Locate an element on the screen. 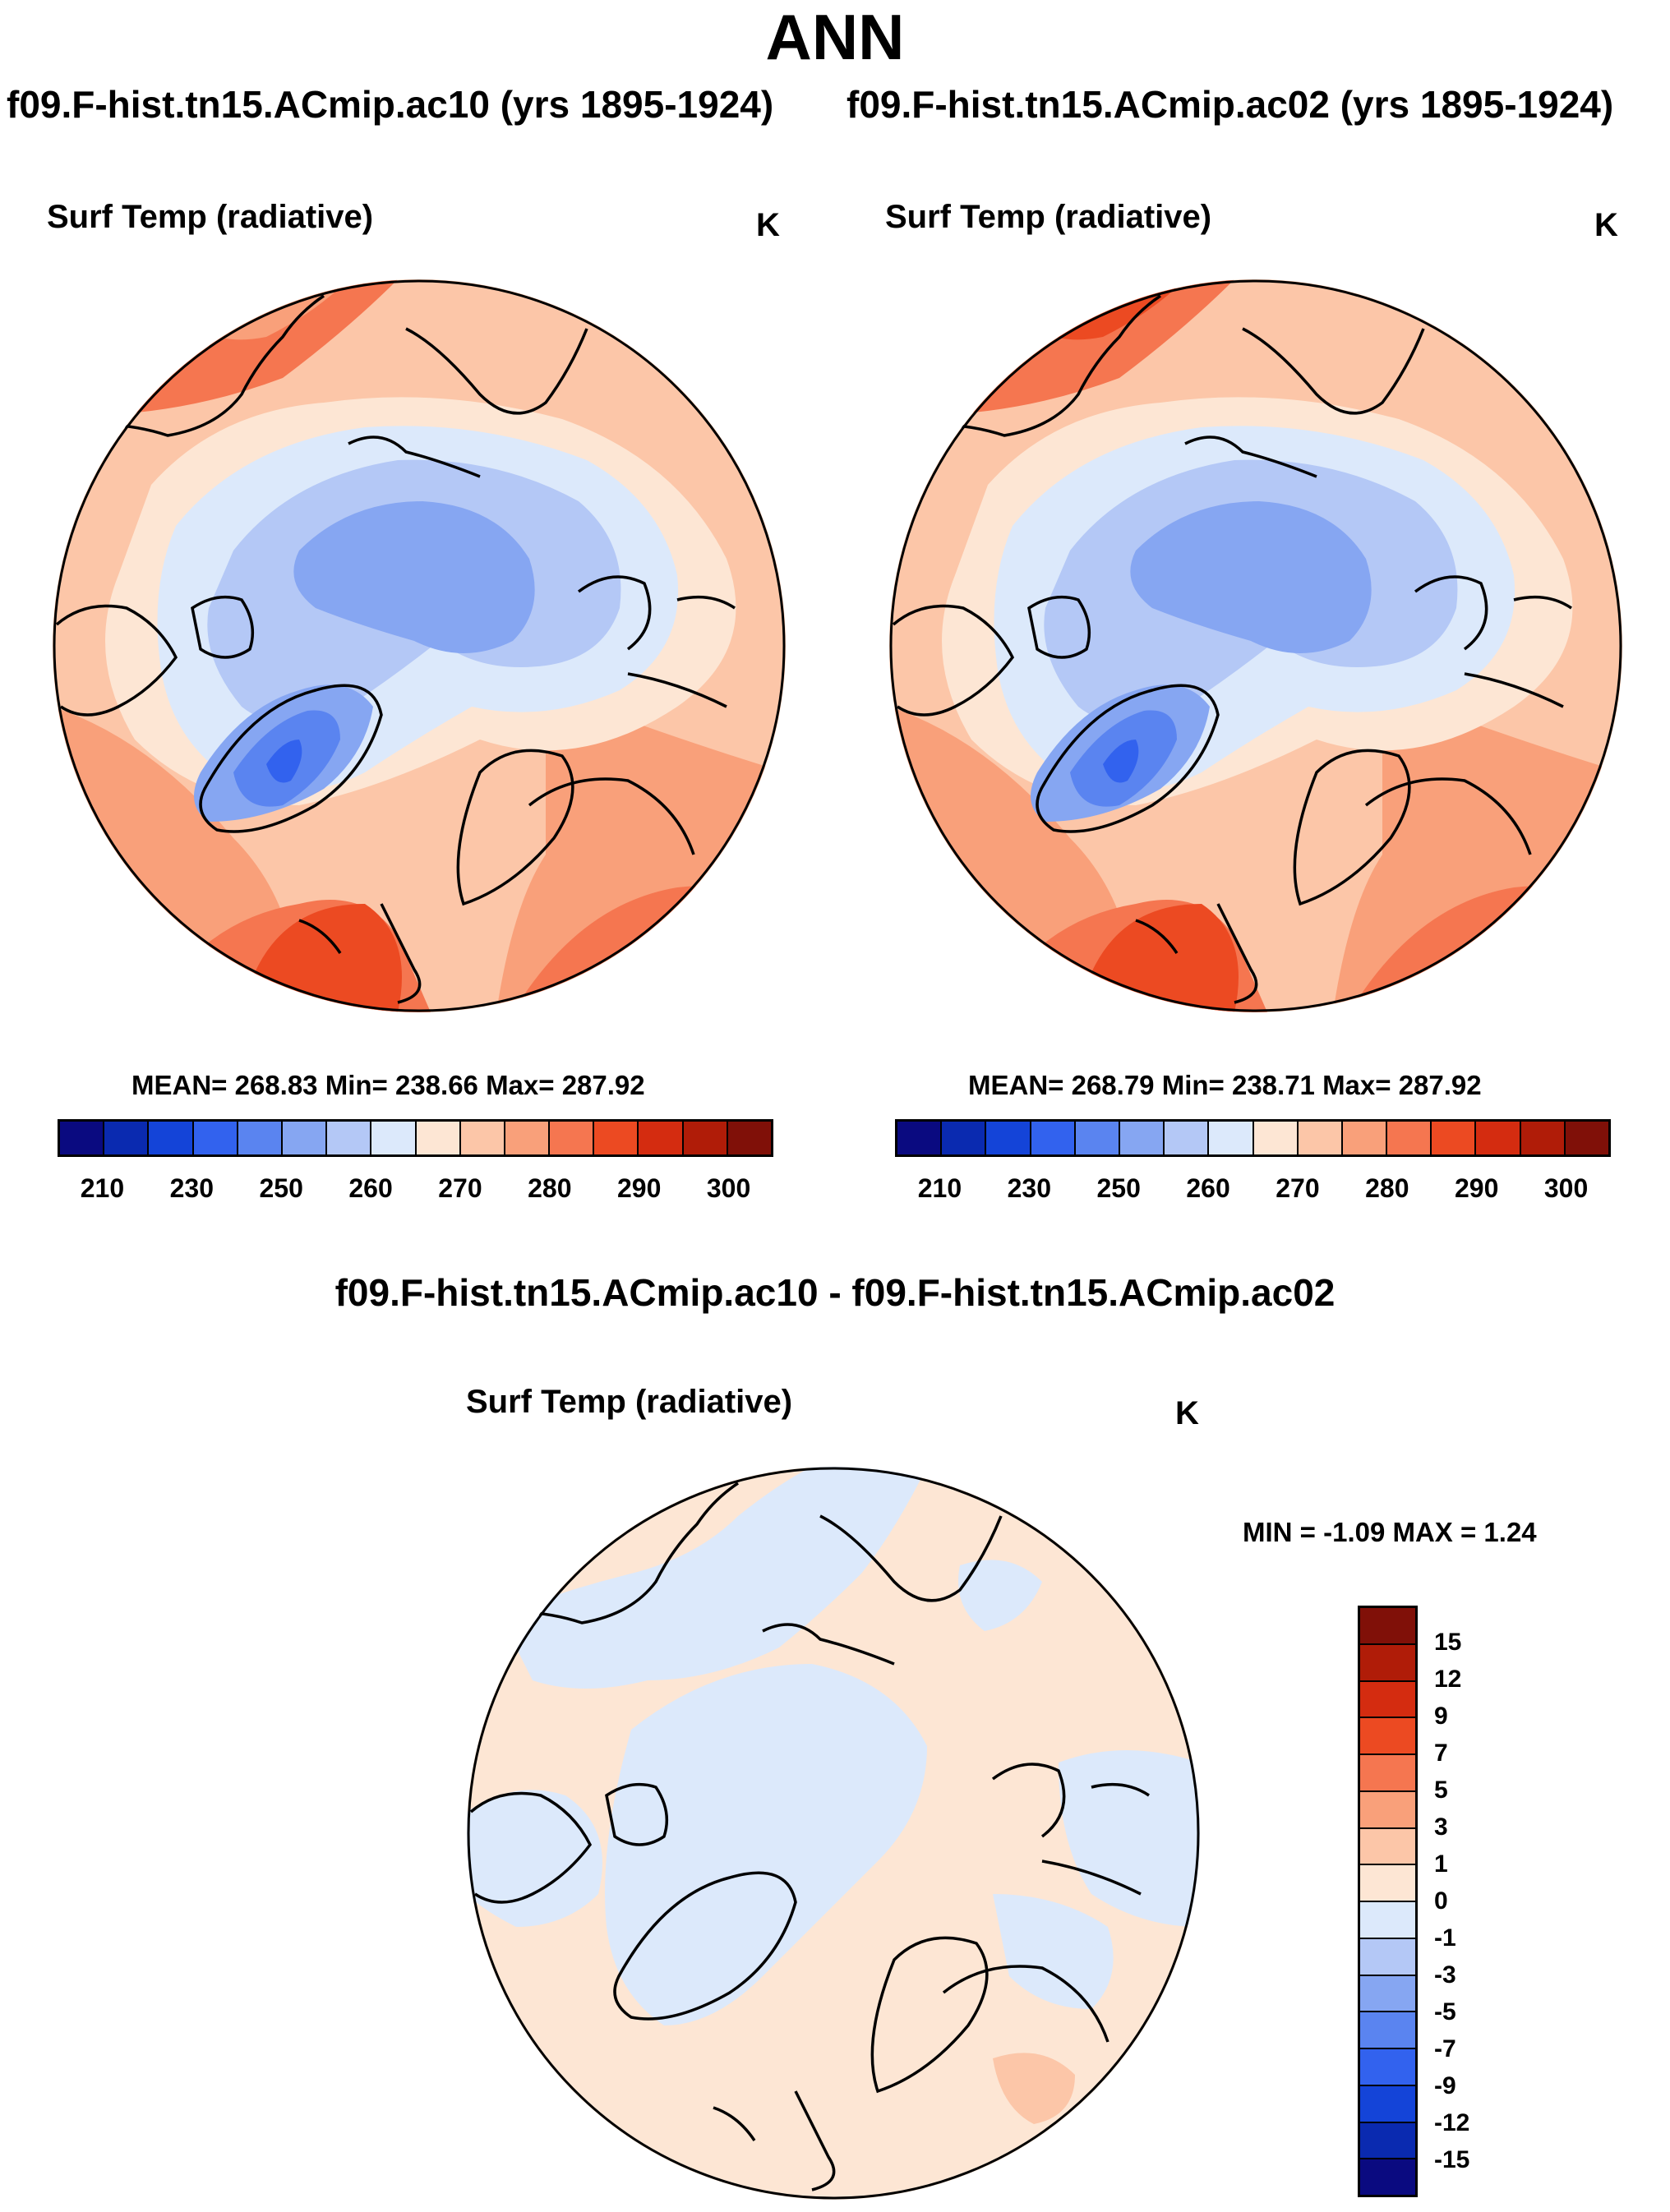 This screenshot has height=2212, width=1670. colorbar-tick-label: 0 is located at coordinates (1441, 1901).